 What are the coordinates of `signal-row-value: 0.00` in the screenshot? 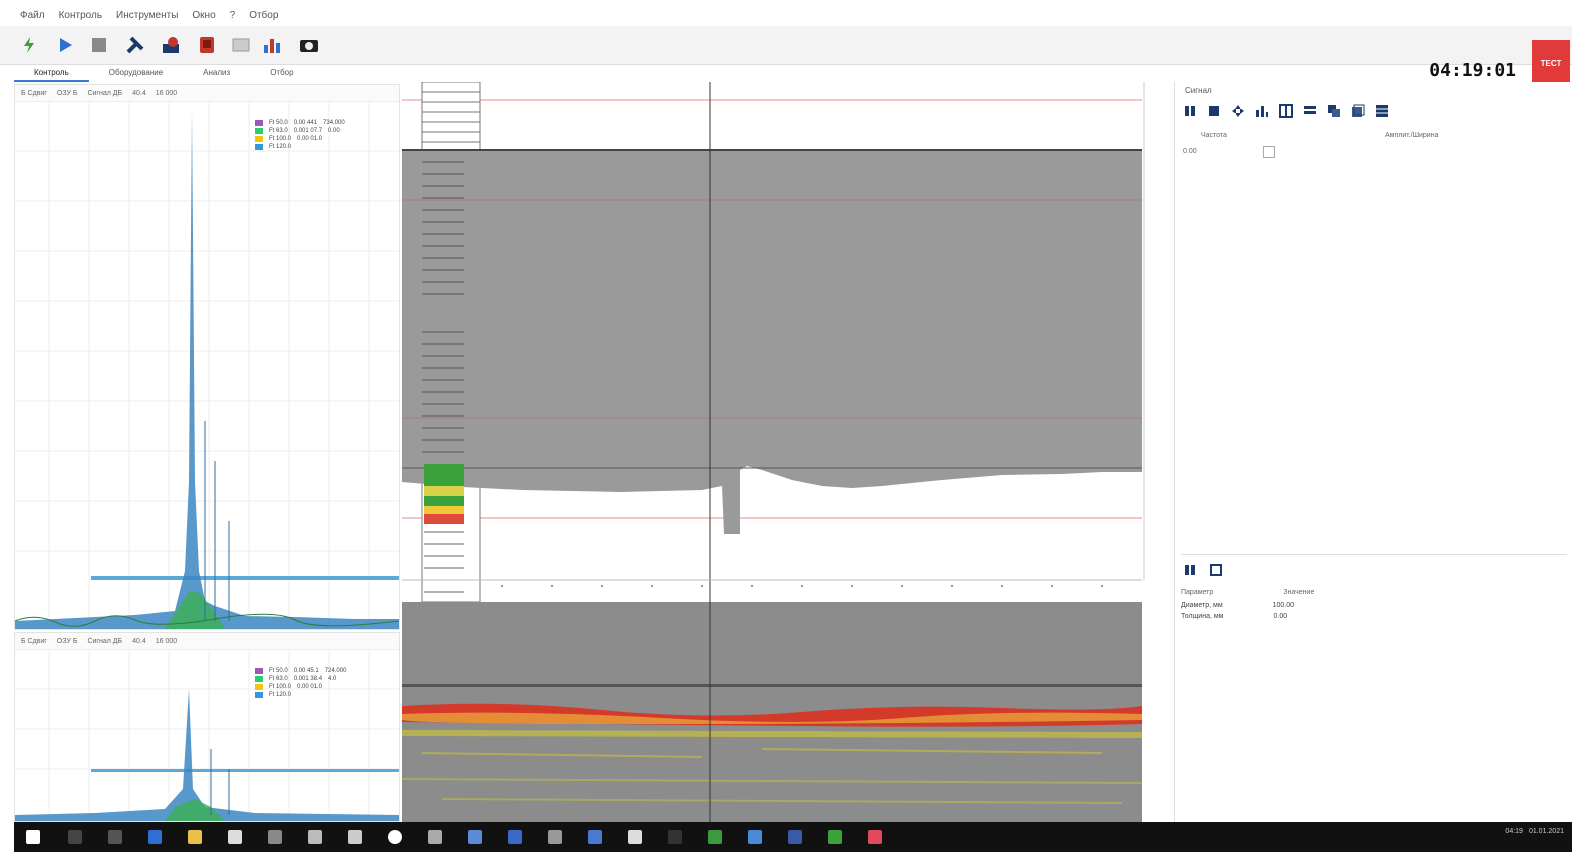 It's located at (1190, 151).